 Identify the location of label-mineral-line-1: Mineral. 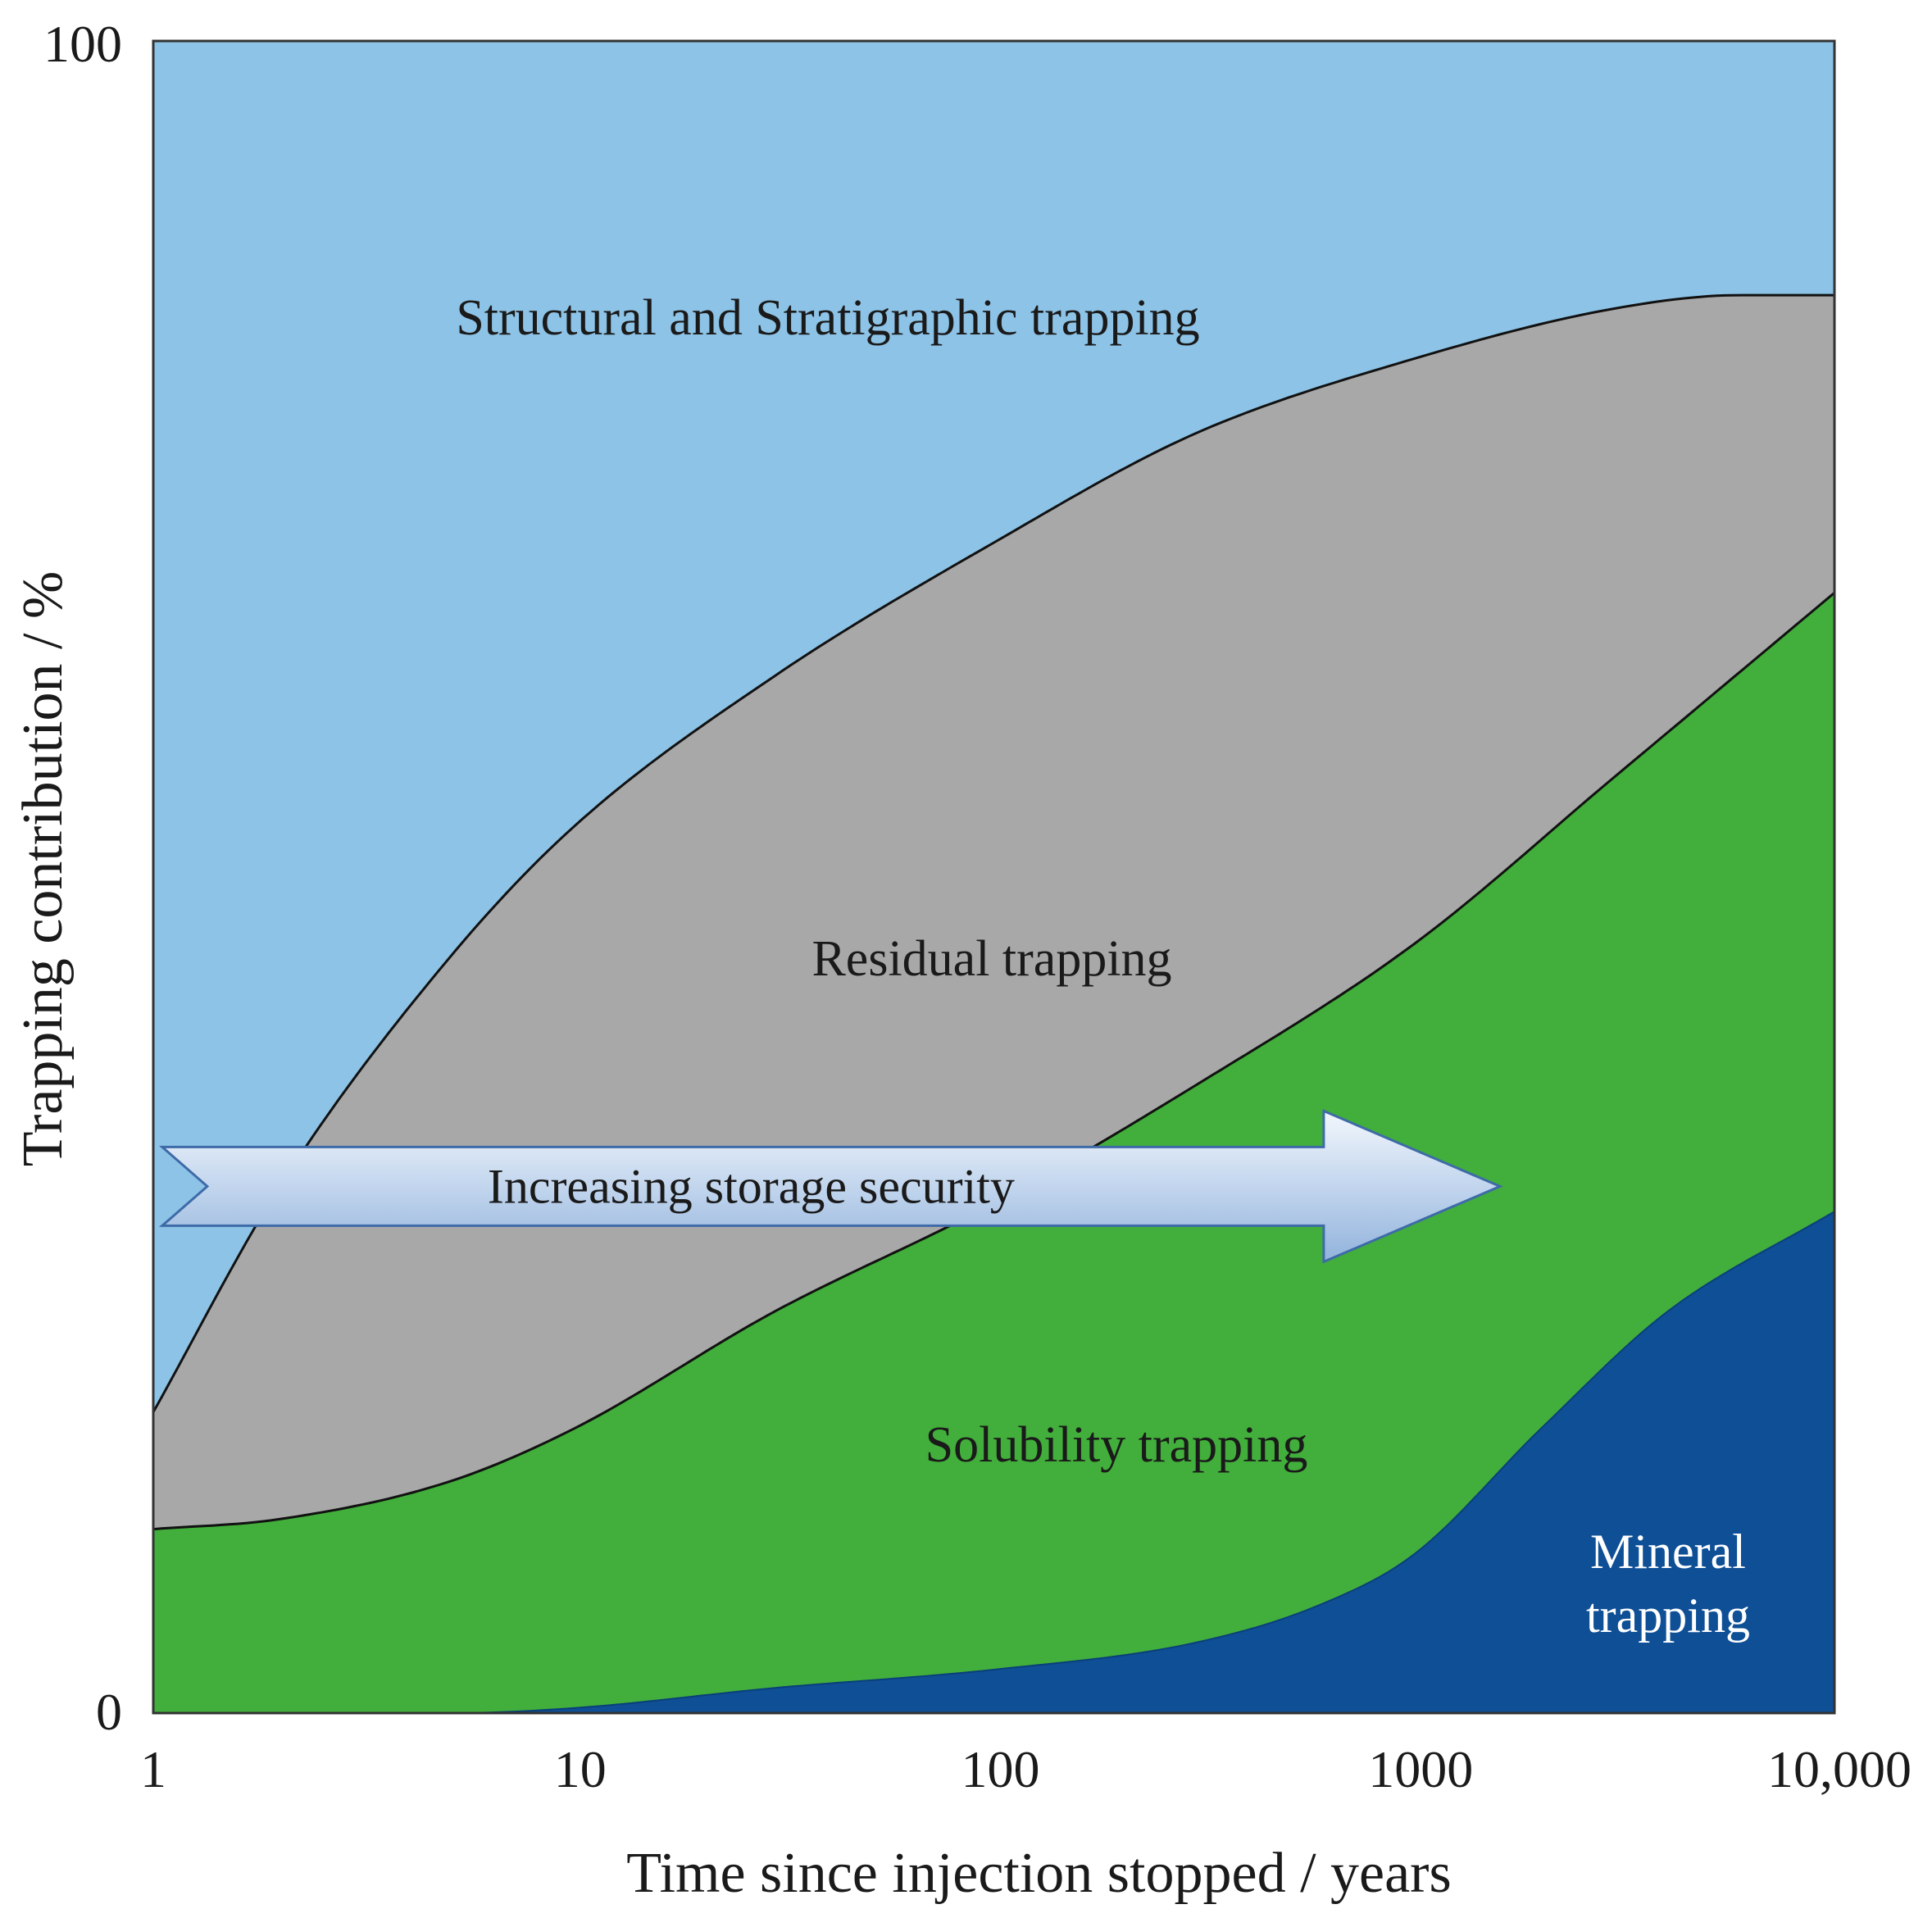
(1668, 1552).